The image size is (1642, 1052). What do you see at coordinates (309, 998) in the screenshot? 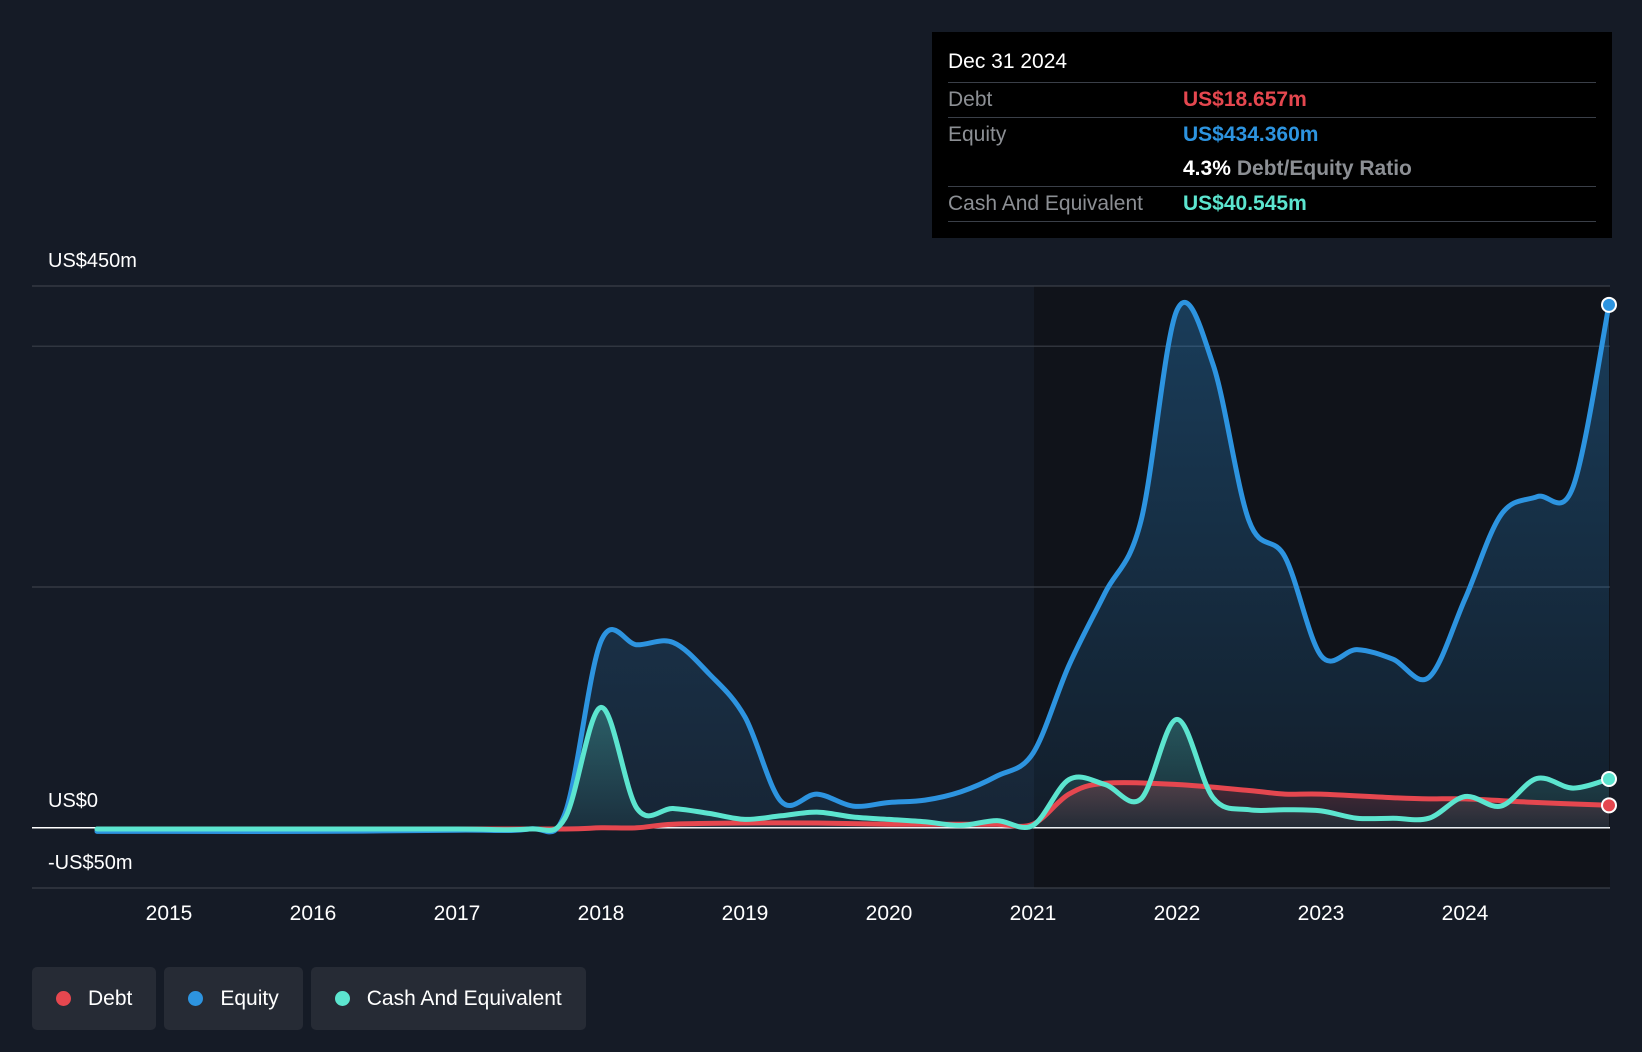
I see `legend: Debt Equity Cash And Equivalent` at bounding box center [309, 998].